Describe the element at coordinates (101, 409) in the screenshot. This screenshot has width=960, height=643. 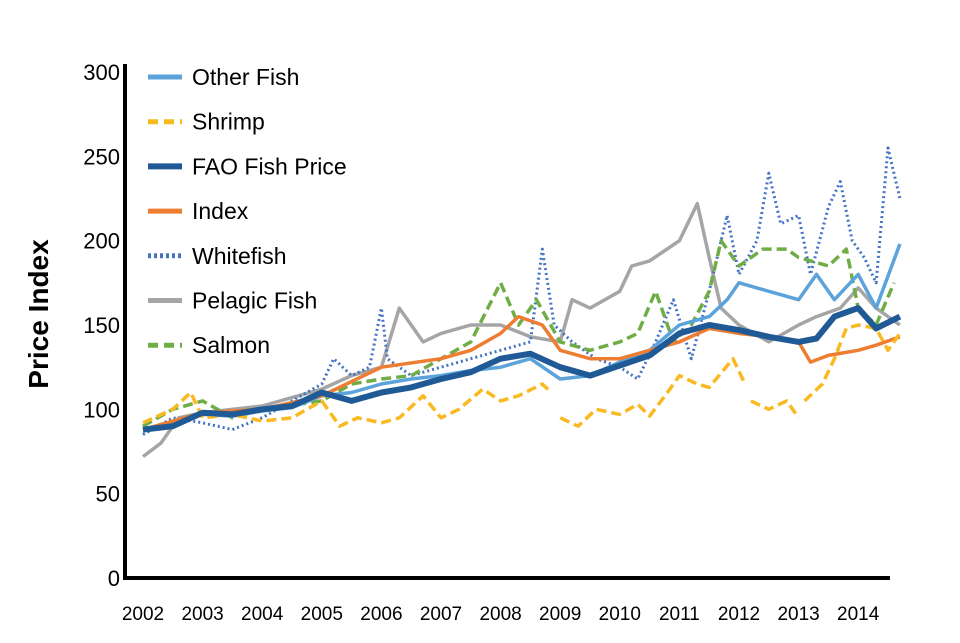
I see `y-tick-label: 100` at that location.